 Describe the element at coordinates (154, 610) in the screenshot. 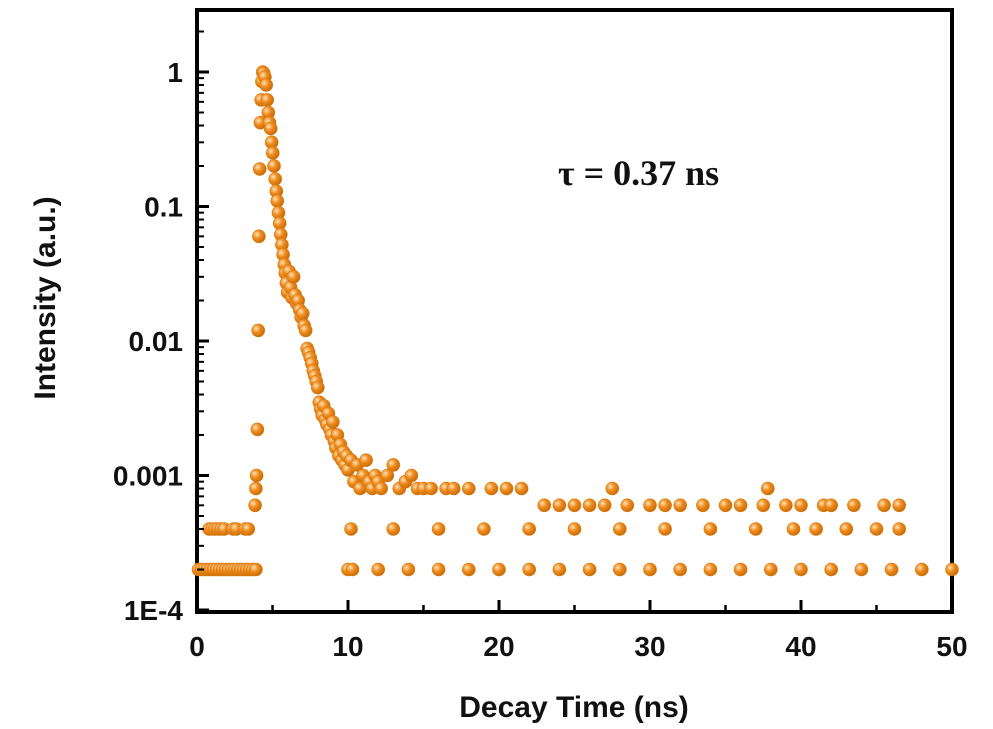

I see `y-tick-label-0: 1E-4` at that location.